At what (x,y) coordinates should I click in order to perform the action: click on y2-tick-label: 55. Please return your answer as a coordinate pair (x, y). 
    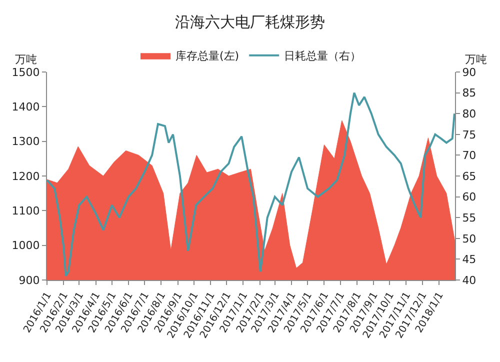
    Looking at the image, I should click on (469, 217).